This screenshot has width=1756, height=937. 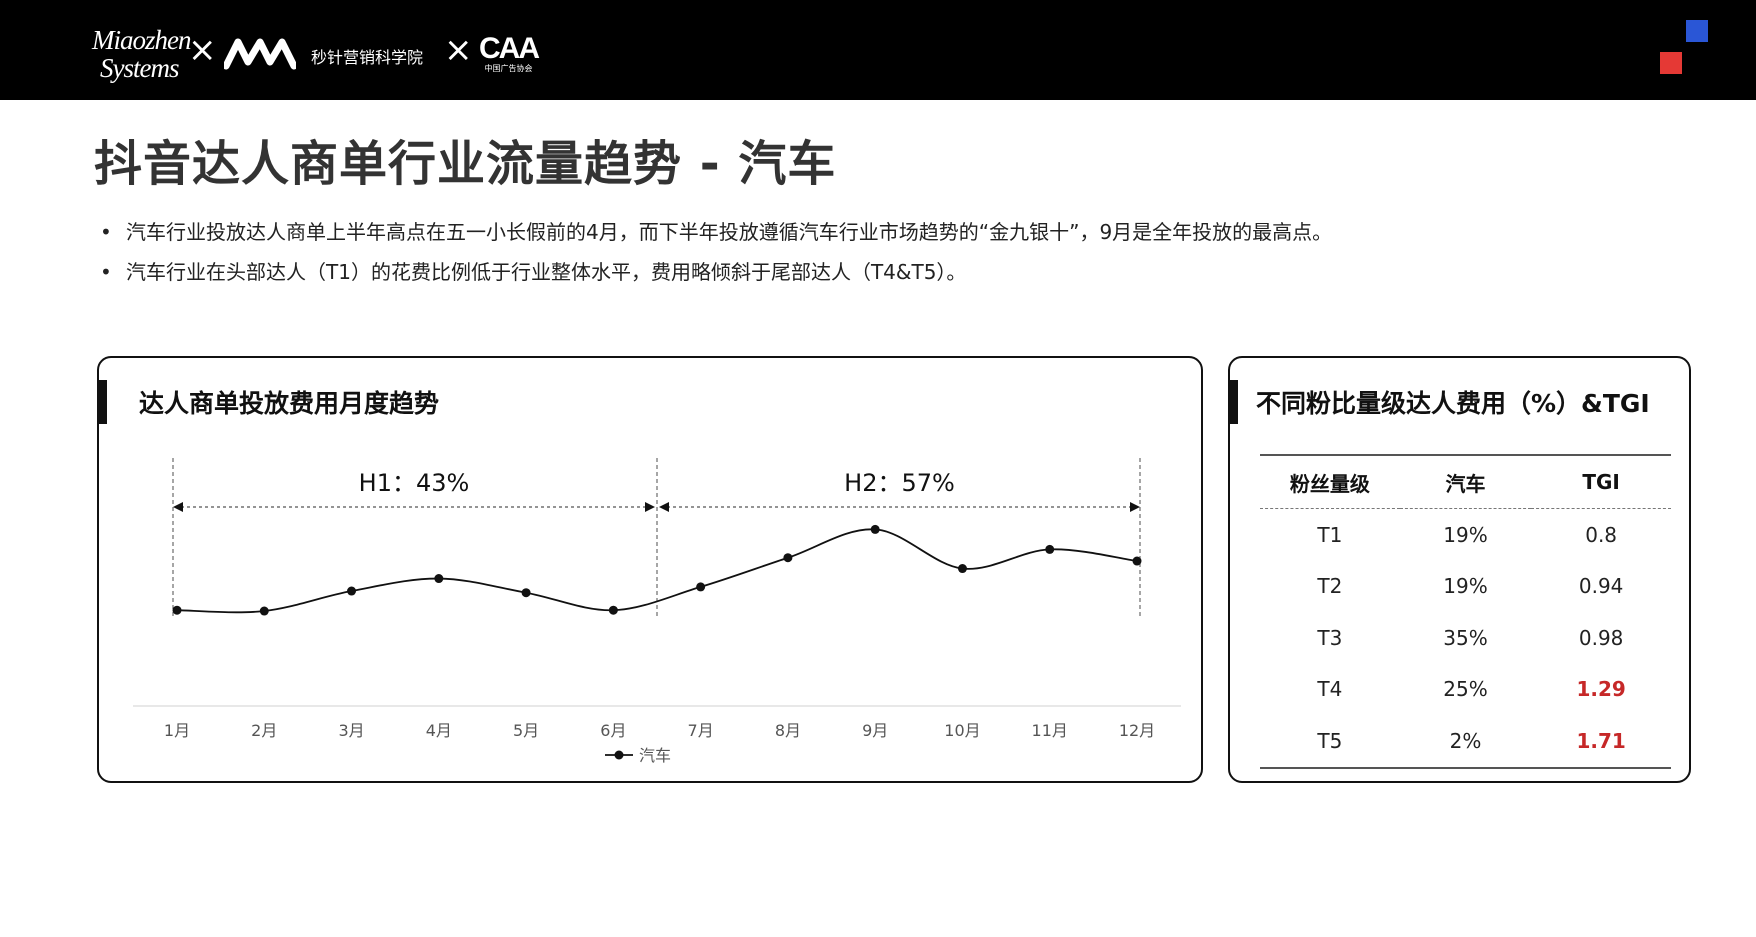 What do you see at coordinates (414, 483) in the screenshot?
I see `h1-annotation-label: H1：43%` at bounding box center [414, 483].